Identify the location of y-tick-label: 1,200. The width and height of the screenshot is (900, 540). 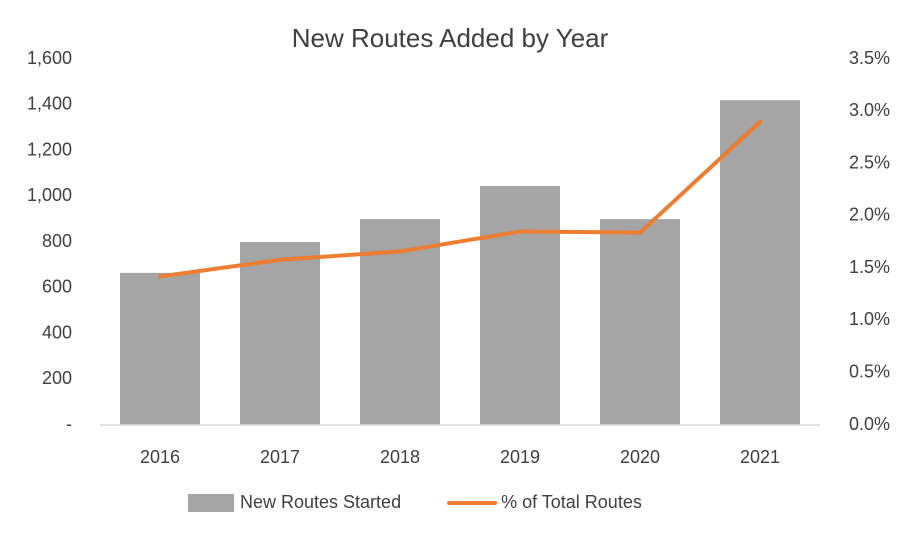
(49, 149).